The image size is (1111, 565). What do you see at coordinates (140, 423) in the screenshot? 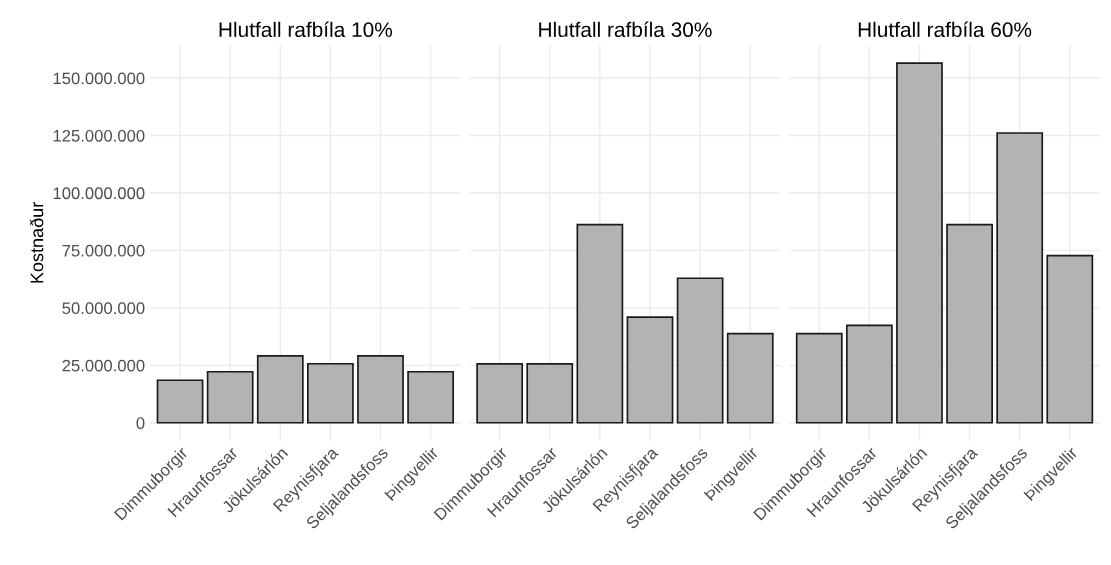
I see `y-tick-label: 0` at bounding box center [140, 423].